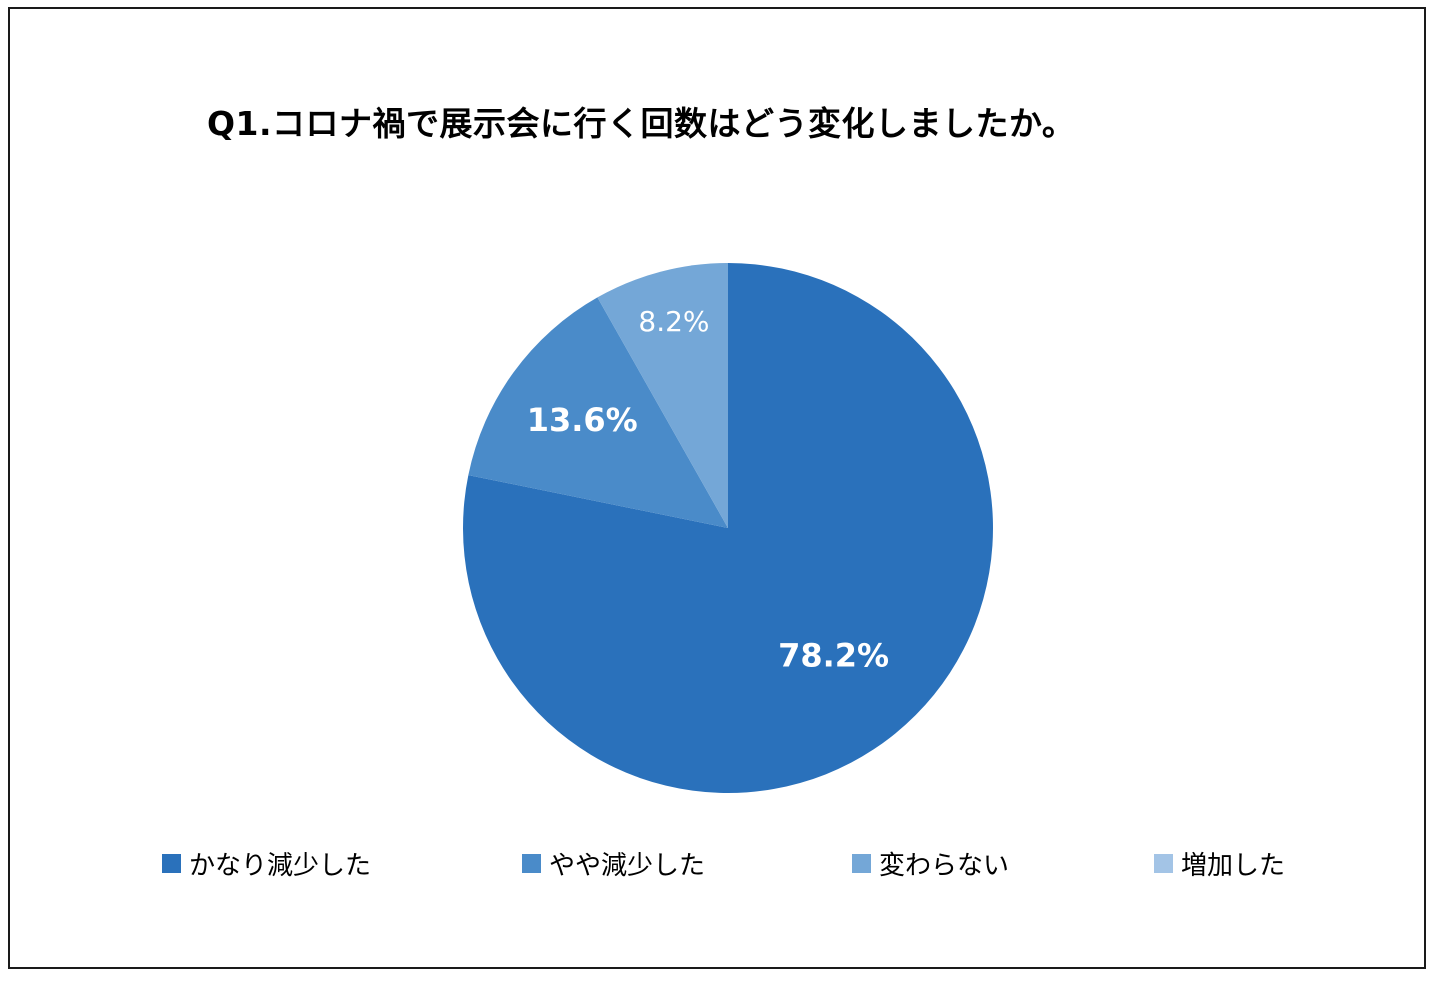 The width and height of the screenshot is (1440, 984). I want to click on data-label-yaya-gensho: 13.6%, so click(582, 420).